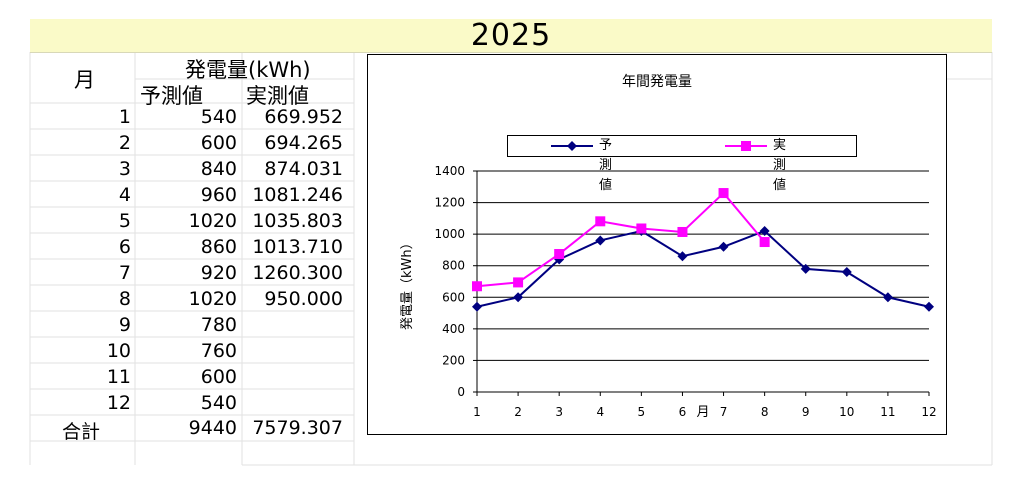 This screenshot has width=1024, height=497. Describe the element at coordinates (218, 247) in the screenshot. I see `forecast-cell: 860` at that location.